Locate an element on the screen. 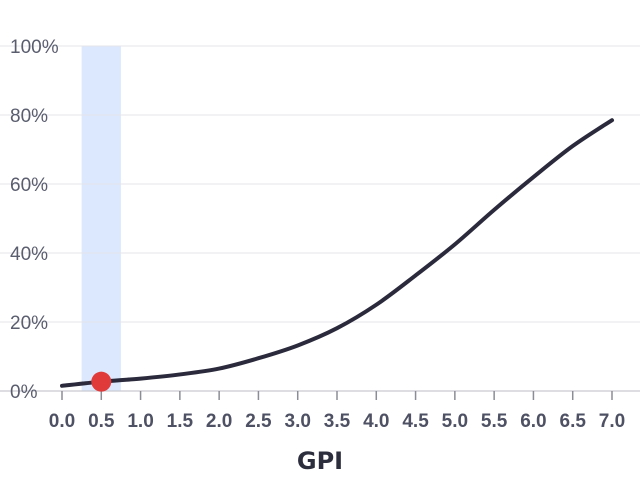 Image resolution: width=640 pixels, height=500 pixels. y-tick-label: 40% is located at coordinates (29, 254).